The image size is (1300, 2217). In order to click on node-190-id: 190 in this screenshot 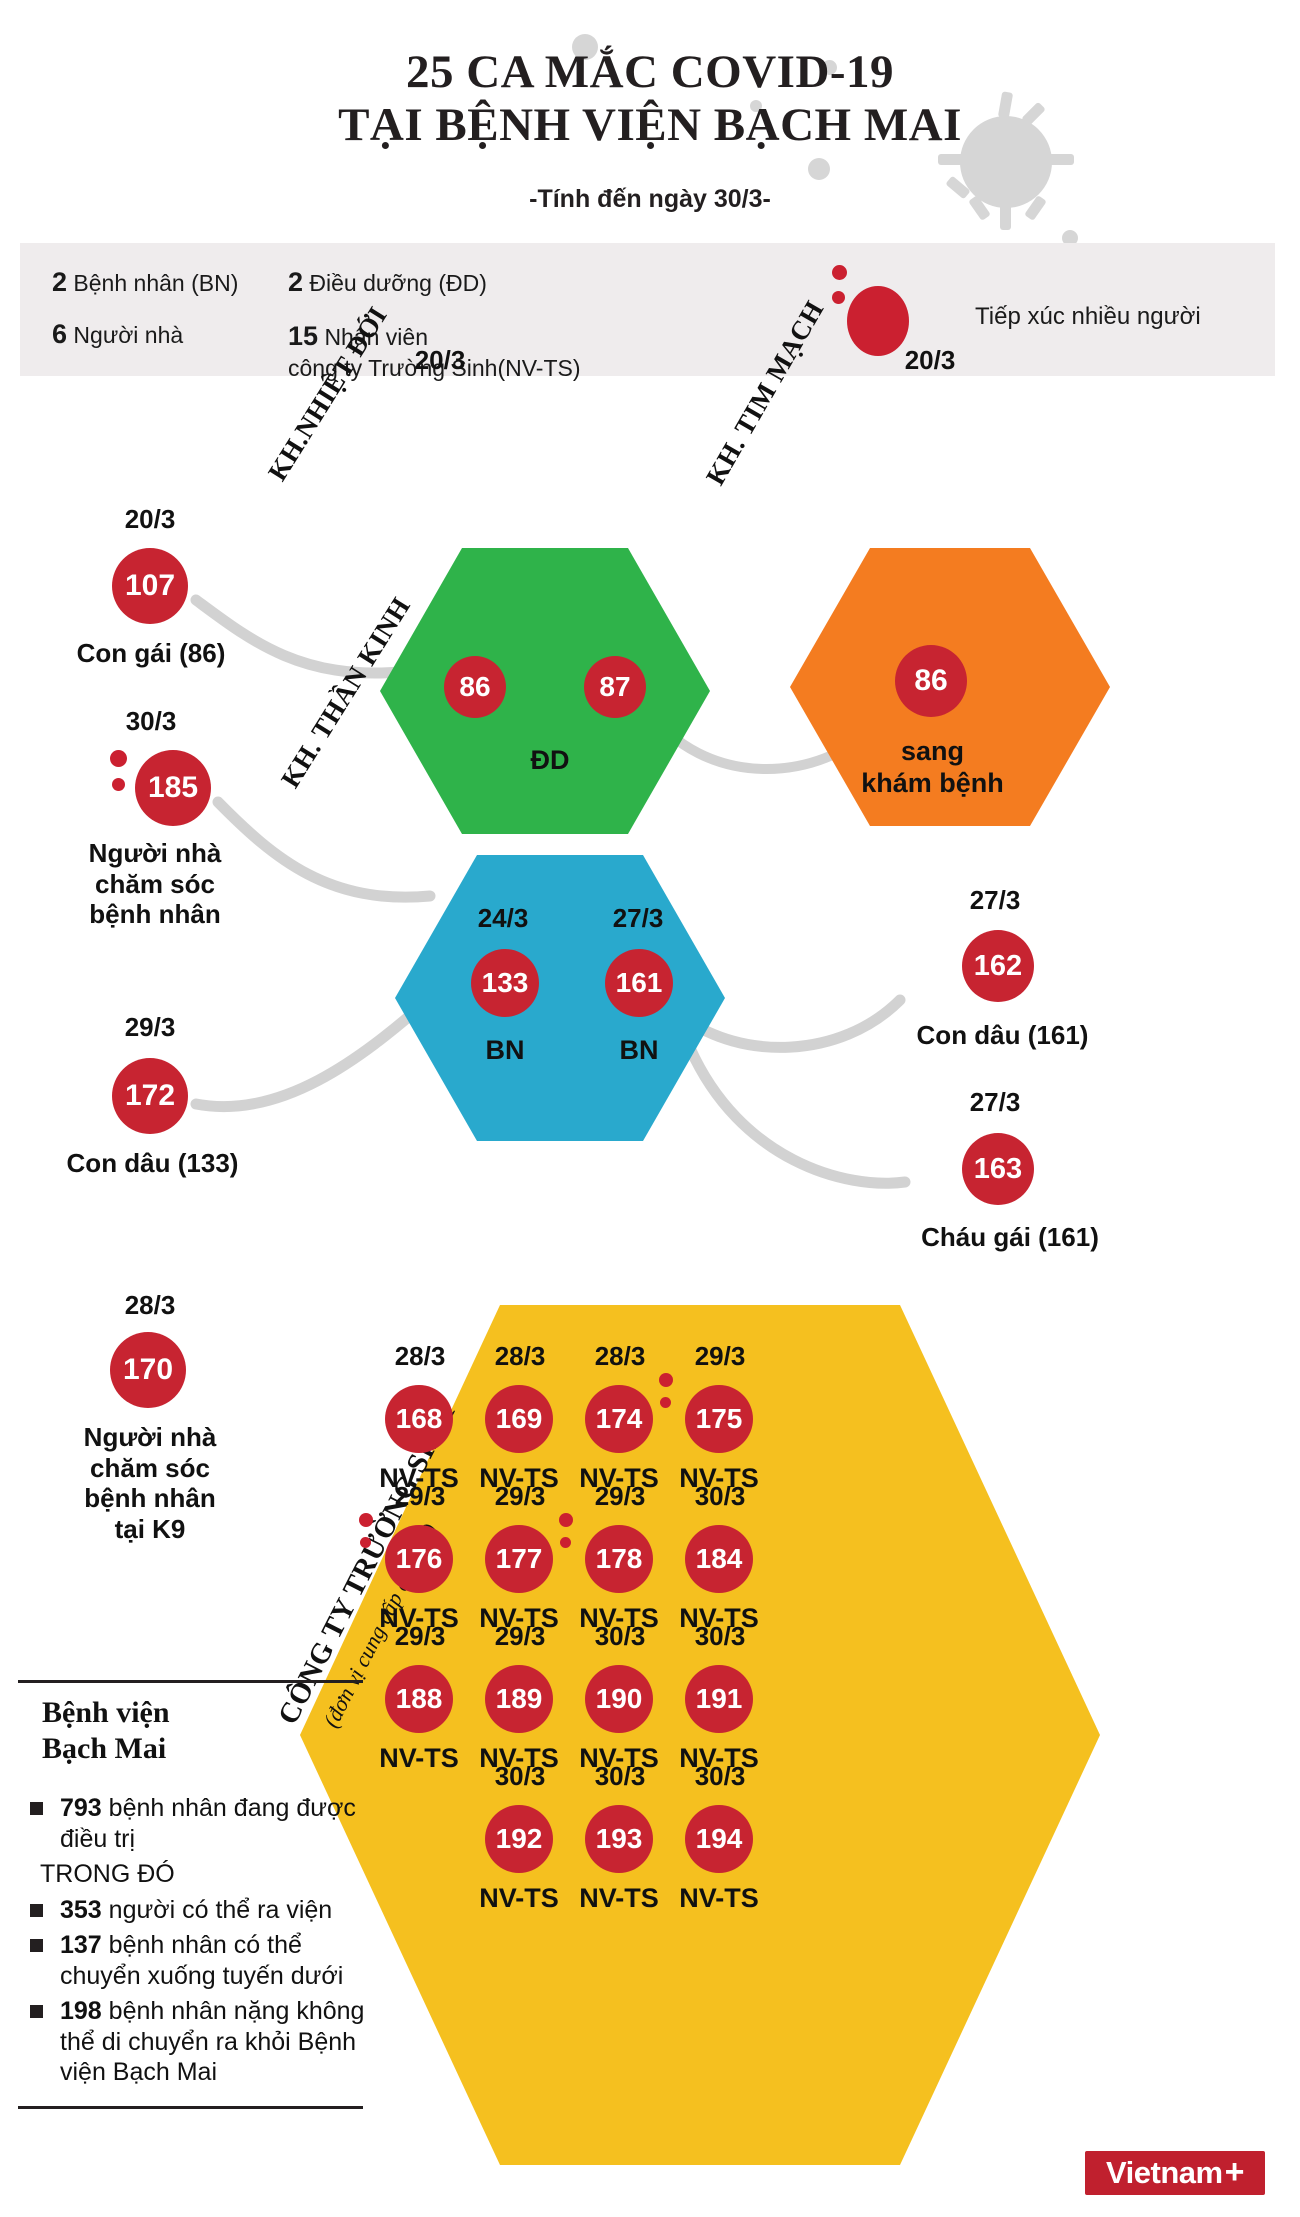, I will do `click(619, 1698)`.